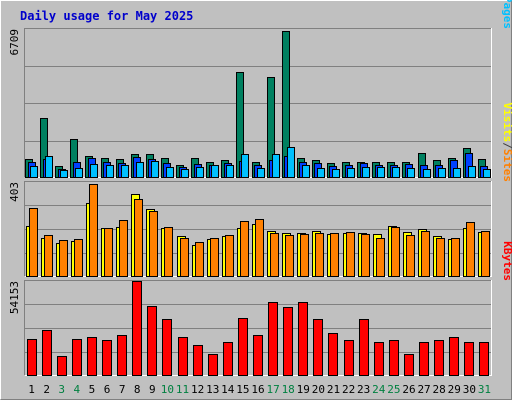 The image size is (512, 400). Describe the element at coordinates (14, 42) in the screenshot. I see `y-max-label: 6709` at that location.